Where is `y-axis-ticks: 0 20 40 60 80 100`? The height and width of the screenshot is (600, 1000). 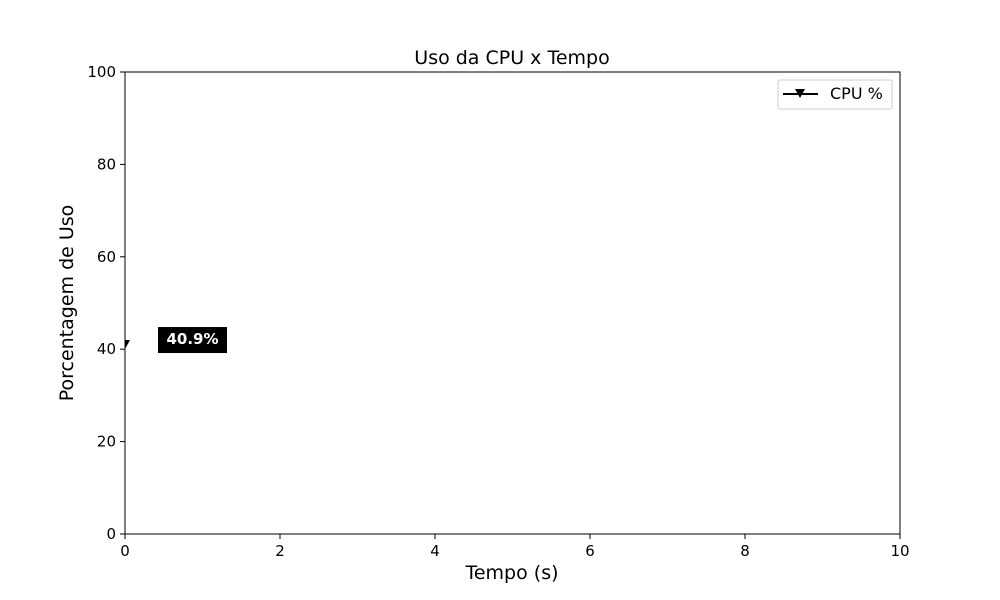 y-axis-ticks: 0 20 40 60 80 100 is located at coordinates (106, 303).